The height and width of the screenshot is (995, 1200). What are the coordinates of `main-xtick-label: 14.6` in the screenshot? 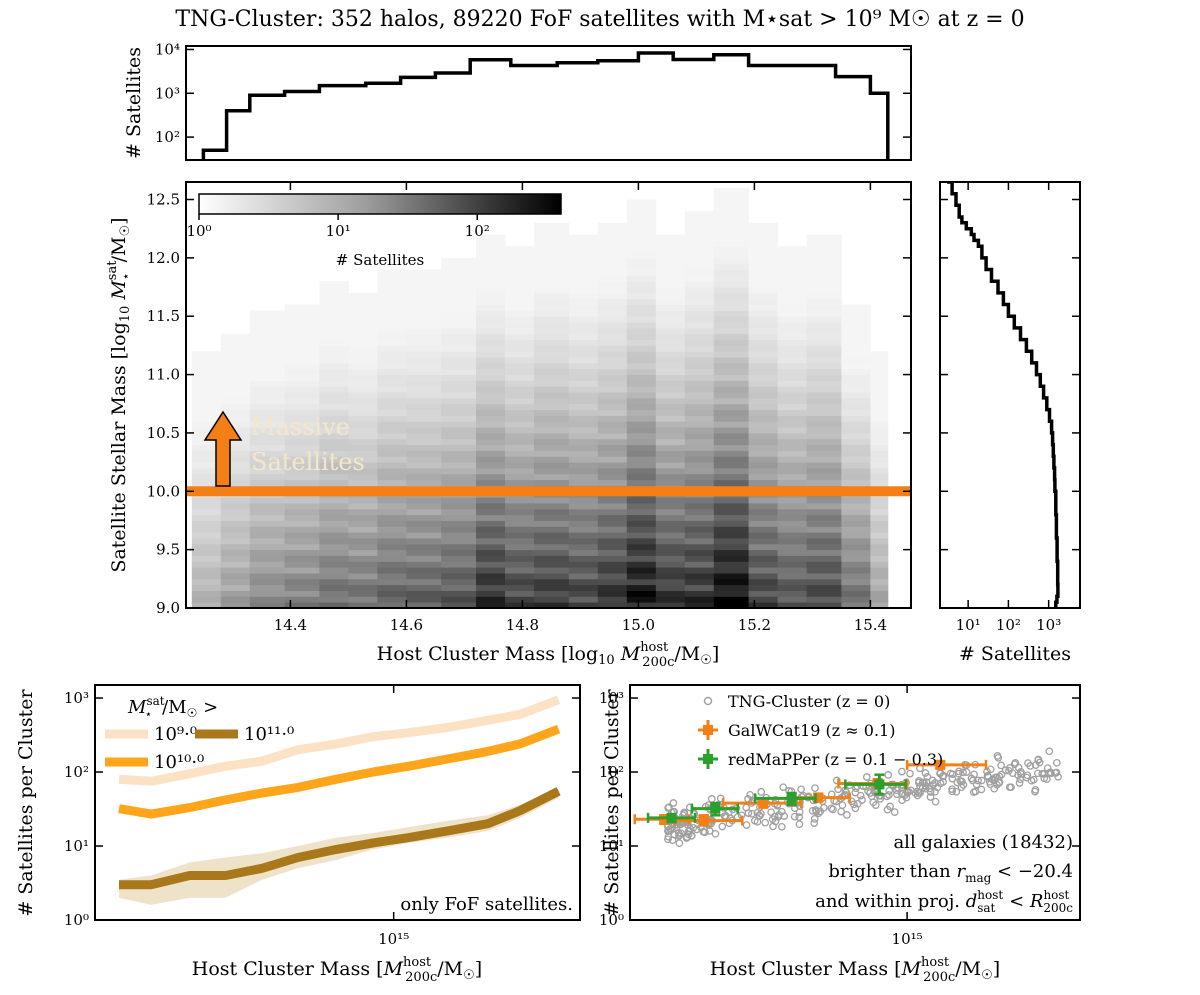 It's located at (406, 625).